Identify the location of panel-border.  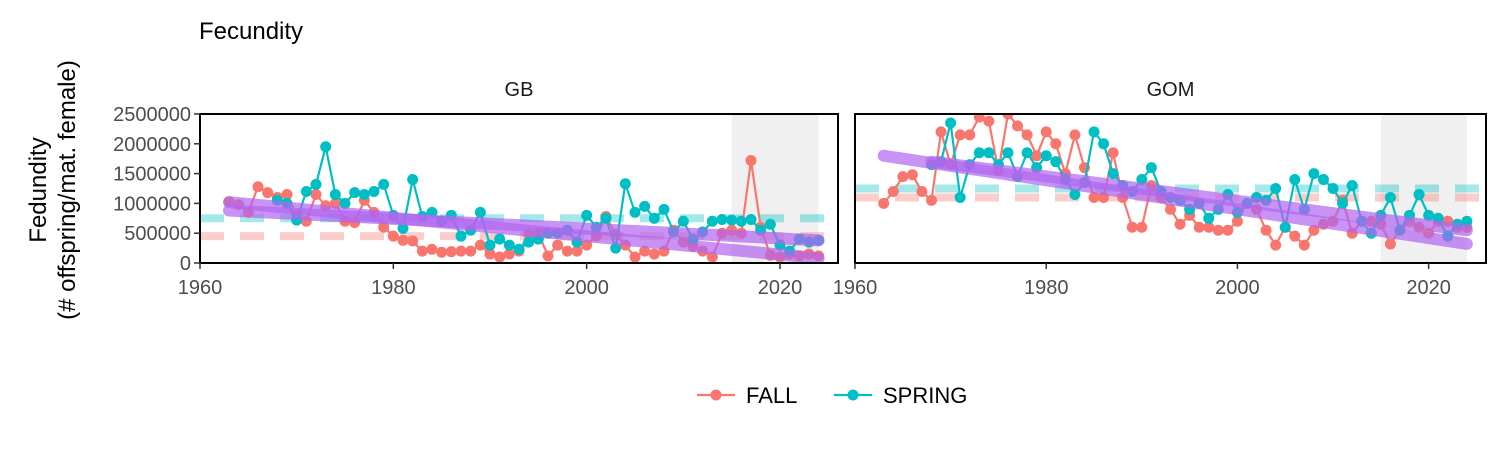
(1170, 188).